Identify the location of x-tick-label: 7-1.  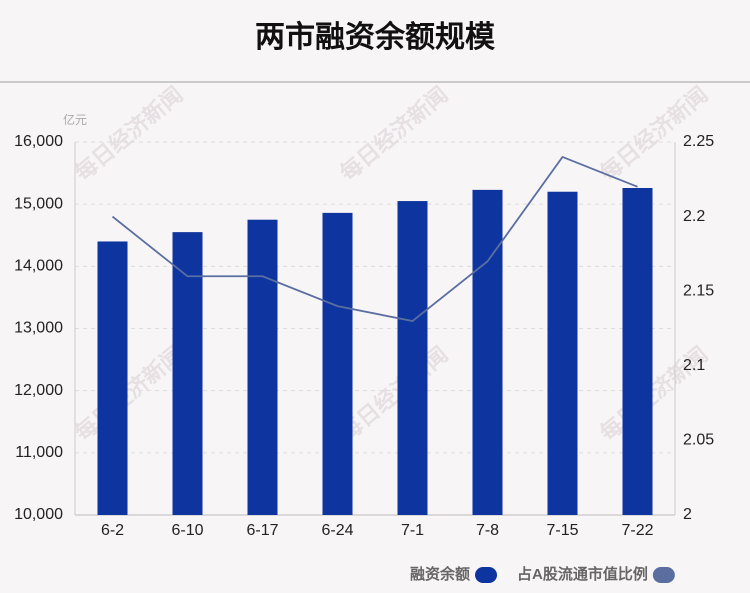
(412, 530).